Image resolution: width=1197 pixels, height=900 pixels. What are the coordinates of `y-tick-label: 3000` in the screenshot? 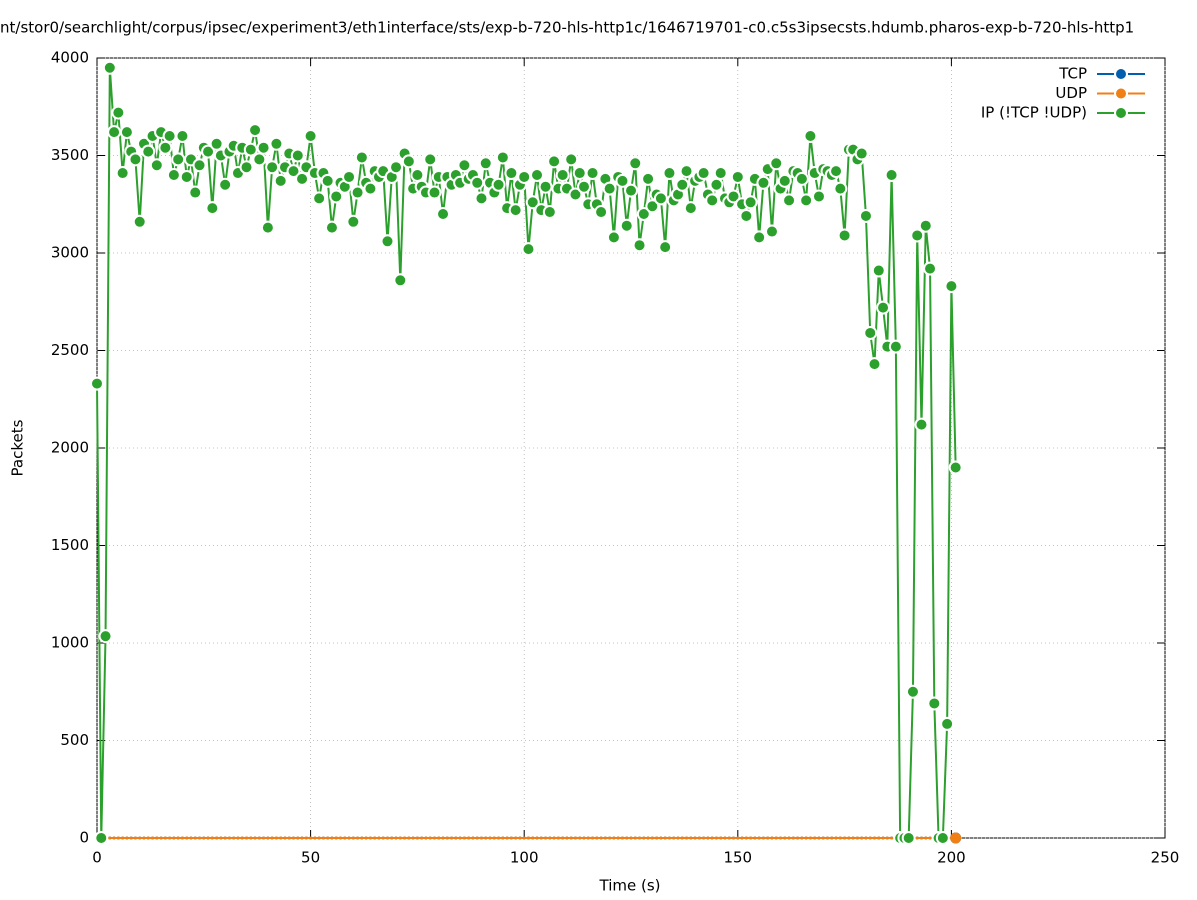 It's located at (70, 253).